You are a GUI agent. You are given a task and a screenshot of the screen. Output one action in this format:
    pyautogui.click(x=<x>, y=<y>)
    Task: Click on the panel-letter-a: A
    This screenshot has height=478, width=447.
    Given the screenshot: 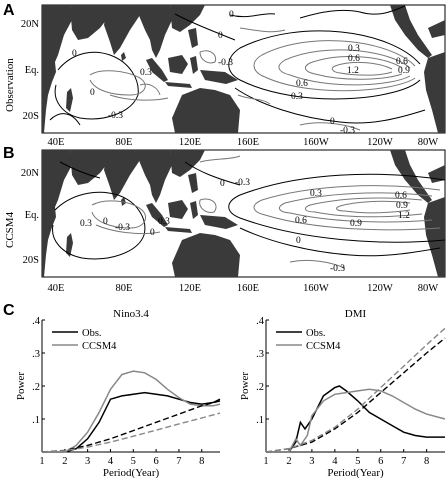 What is the action you would take?
    pyautogui.click(x=9, y=10)
    